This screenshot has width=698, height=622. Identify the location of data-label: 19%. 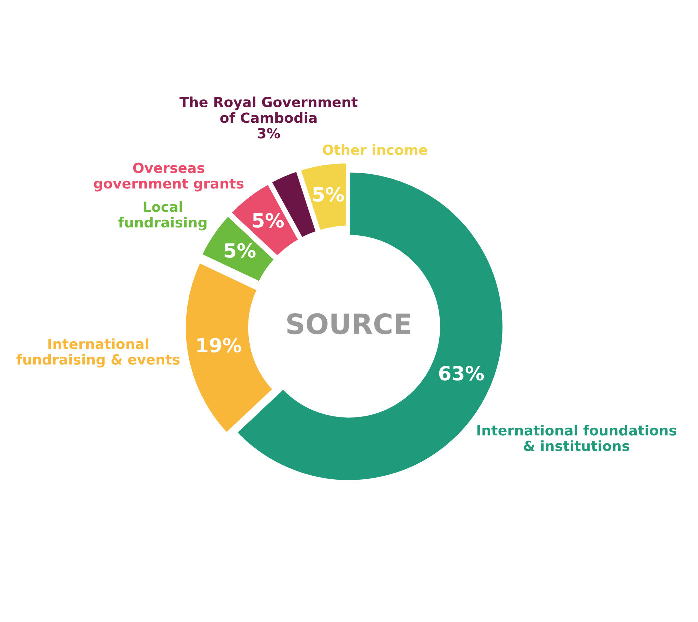
(220, 345).